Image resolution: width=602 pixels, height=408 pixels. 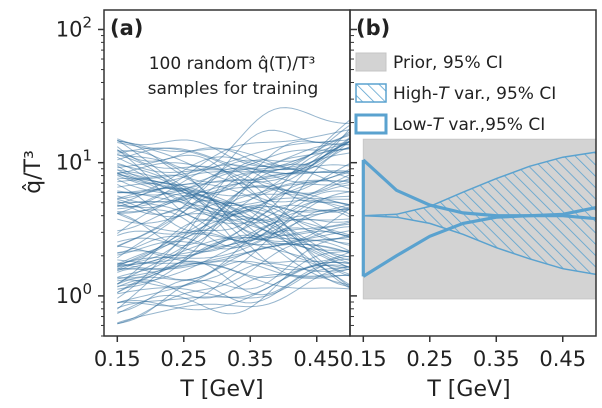 I want to click on panel-label-a: (a), so click(x=126, y=28).